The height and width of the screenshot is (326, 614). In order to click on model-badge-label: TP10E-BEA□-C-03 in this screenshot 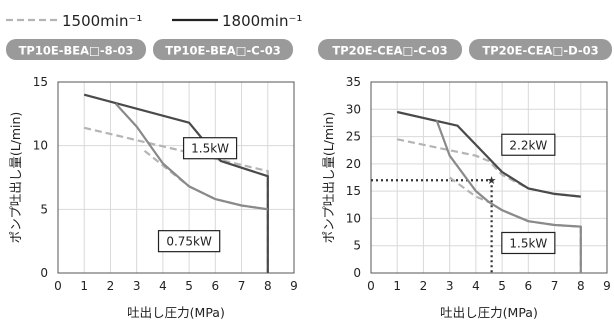, I will do `click(223, 51)`.